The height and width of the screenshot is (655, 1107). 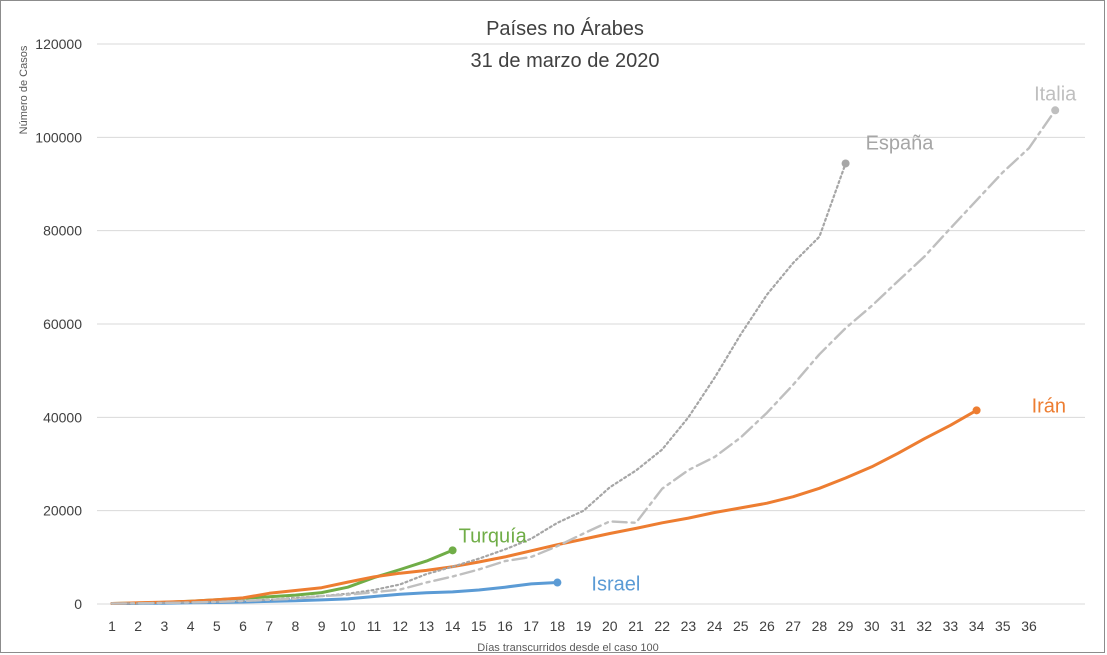 What do you see at coordinates (191, 626) in the screenshot?
I see `x-tick-label: 4` at bounding box center [191, 626].